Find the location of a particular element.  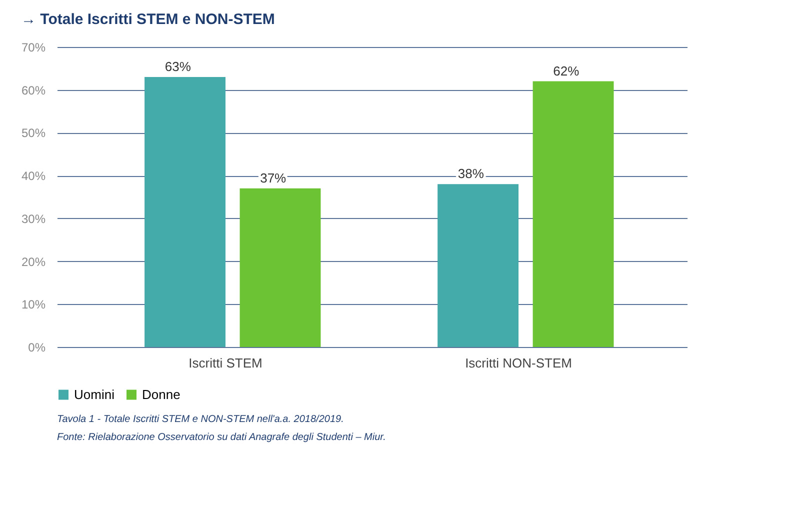

y-tick-label: 70% is located at coordinates (33, 47).